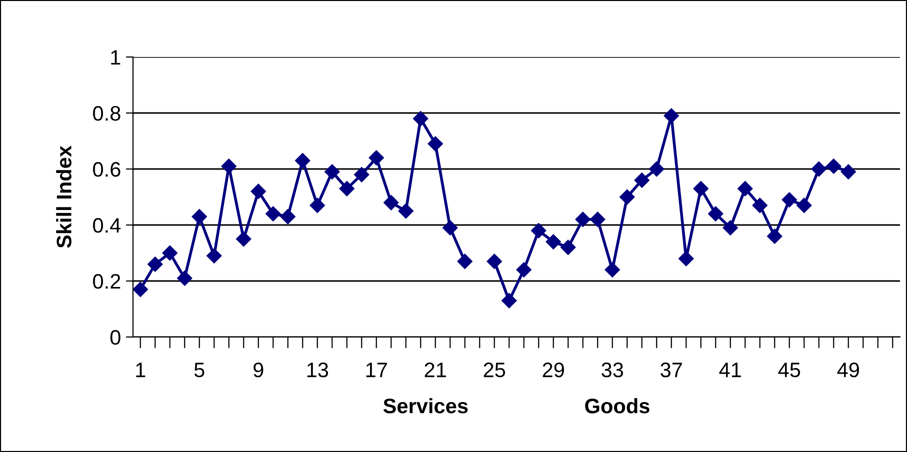 The height and width of the screenshot is (452, 907). Describe the element at coordinates (199, 370) in the screenshot. I see `x-tick-label: 5` at that location.